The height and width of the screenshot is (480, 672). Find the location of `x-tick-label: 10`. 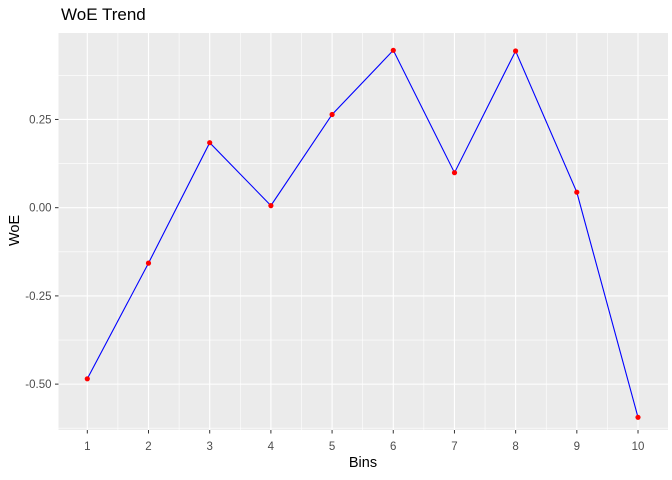

x-tick-label: 10 is located at coordinates (638, 447).